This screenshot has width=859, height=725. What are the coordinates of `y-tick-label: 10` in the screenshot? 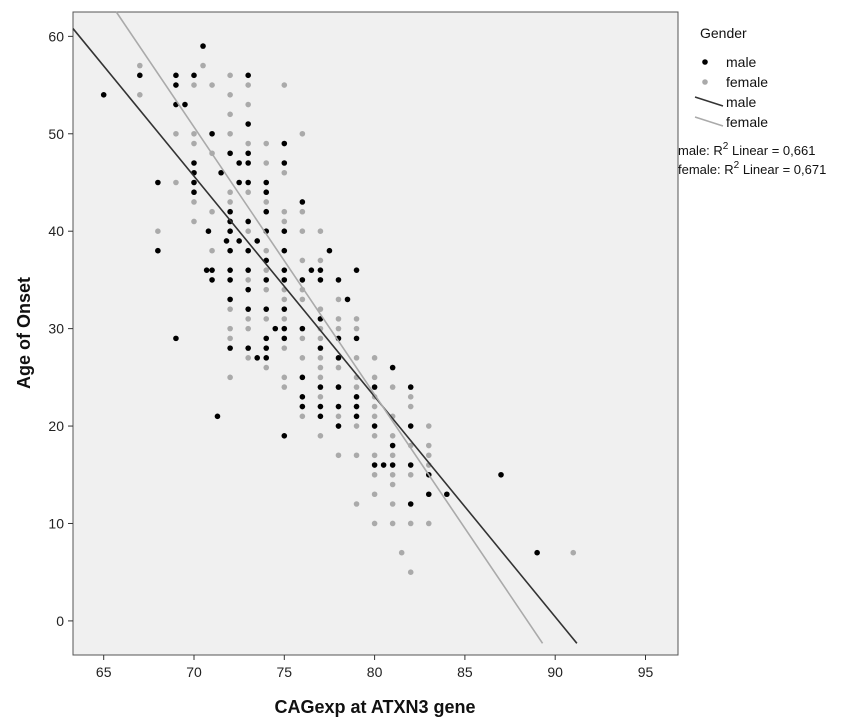 It's located at (56, 523).